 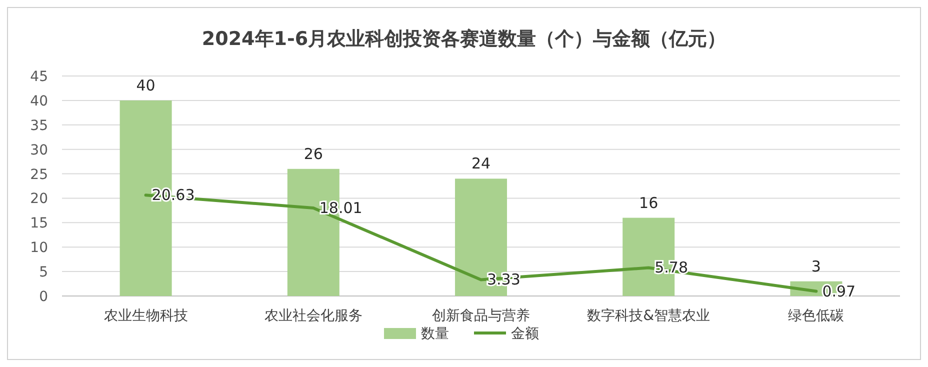 What do you see at coordinates (146, 316) in the screenshot?
I see `x-tick-label: 农业生物科技` at bounding box center [146, 316].